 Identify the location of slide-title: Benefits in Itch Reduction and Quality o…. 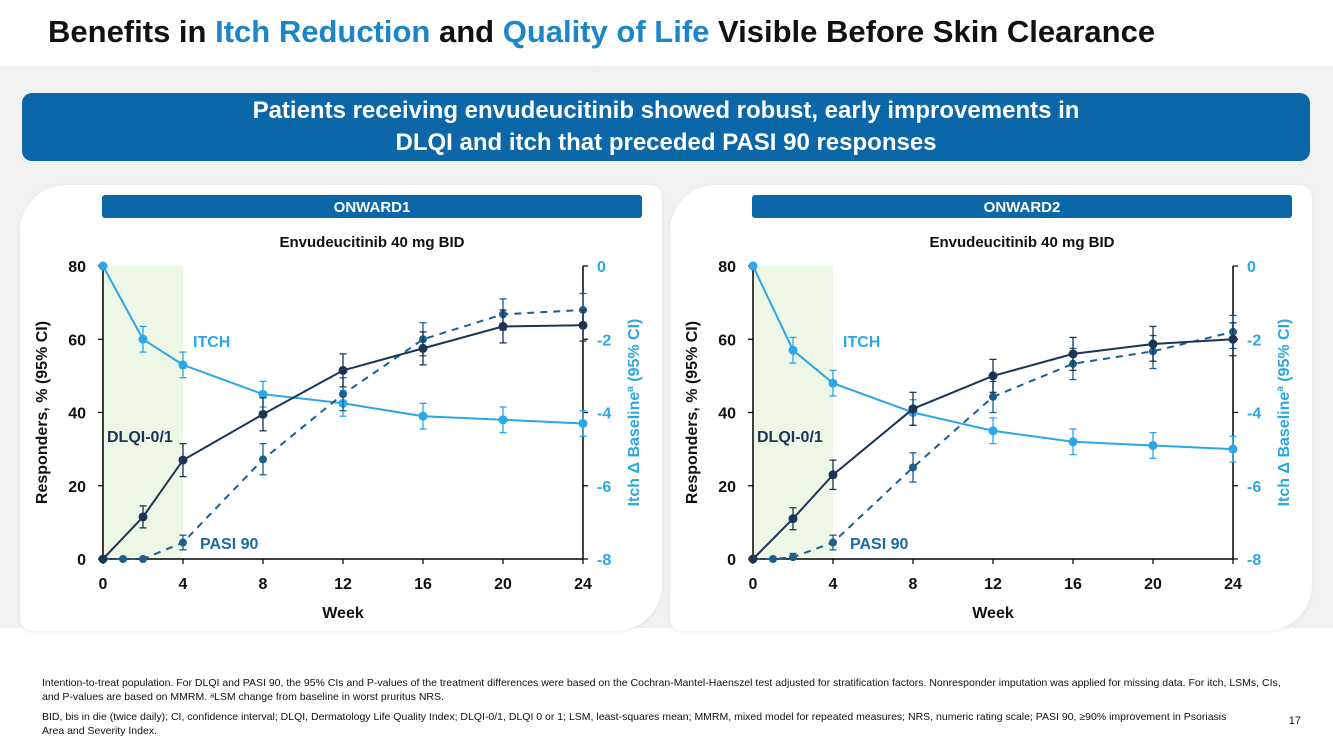
(601, 32).